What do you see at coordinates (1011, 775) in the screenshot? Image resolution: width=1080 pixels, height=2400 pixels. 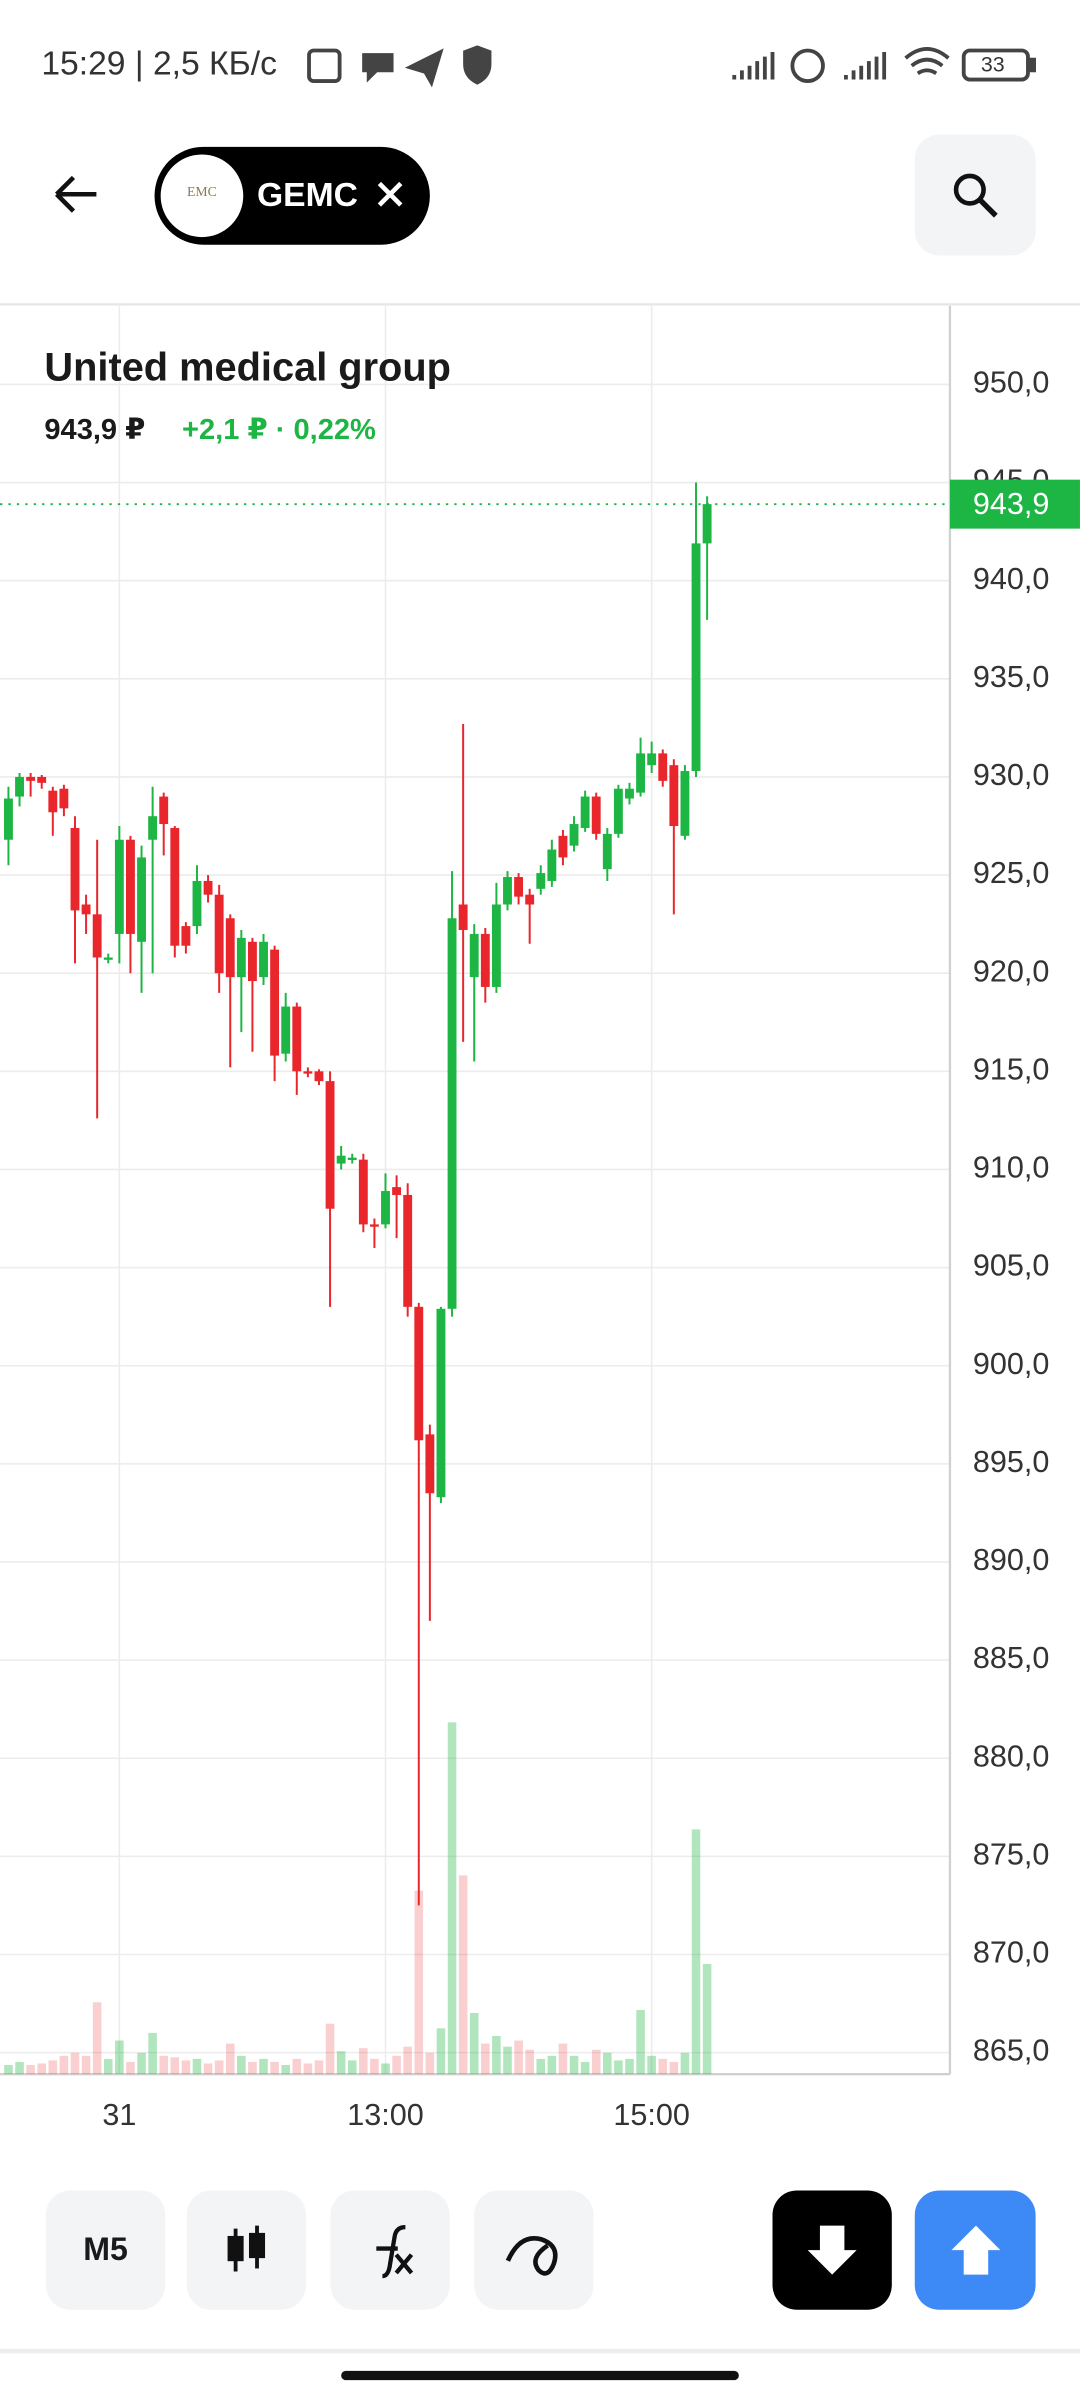 I see `y-tick-label: 930,0` at bounding box center [1011, 775].